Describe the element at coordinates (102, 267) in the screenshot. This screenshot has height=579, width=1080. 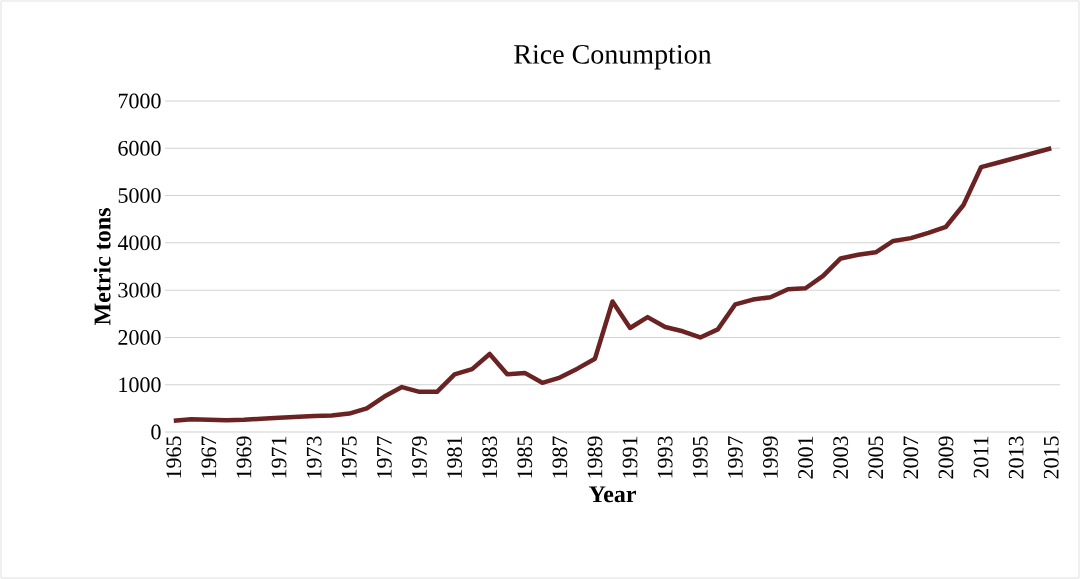
I see `y-axis-title: Metric tons` at that location.